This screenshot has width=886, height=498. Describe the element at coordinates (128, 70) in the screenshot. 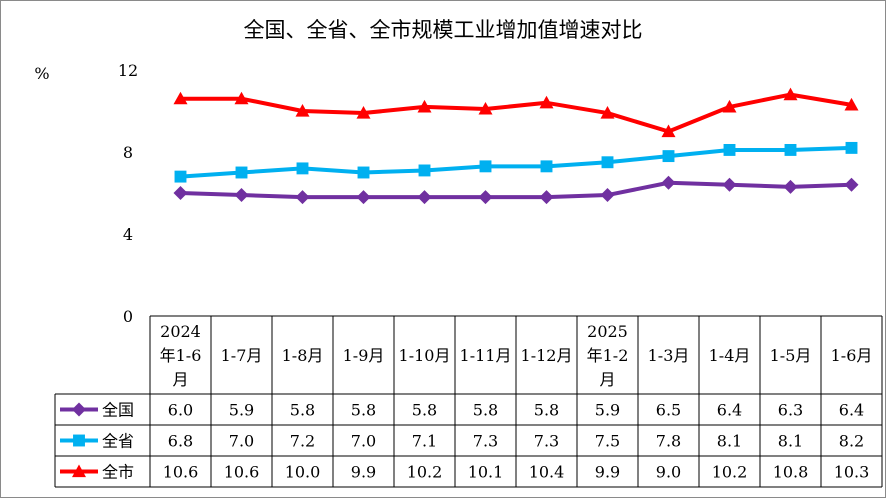

I see `y-tick-label: 12` at that location.